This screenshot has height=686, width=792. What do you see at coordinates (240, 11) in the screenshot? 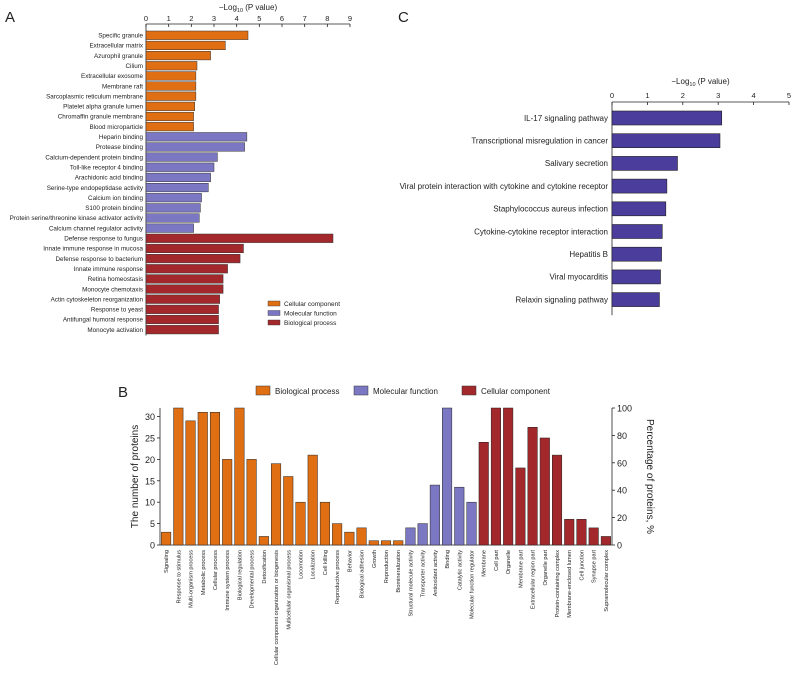
I see `axis-title-a-sub: 10` at bounding box center [240, 11].